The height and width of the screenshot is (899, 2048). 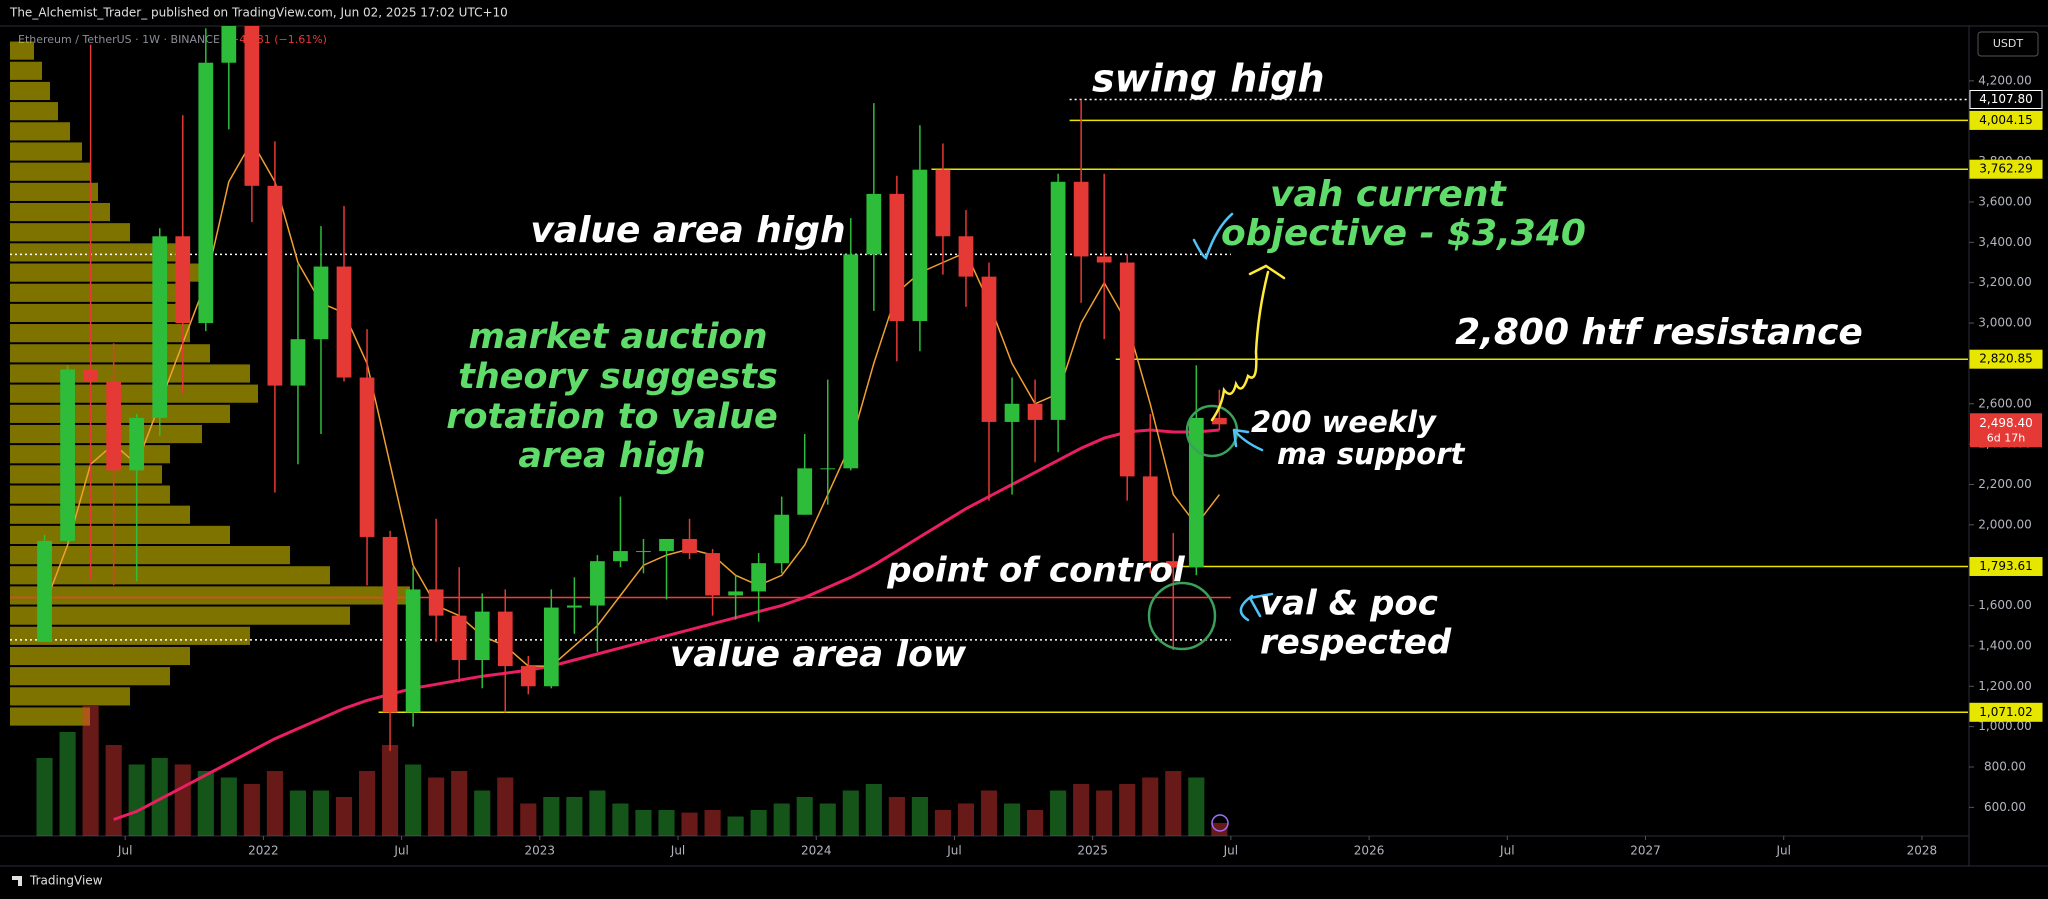 I want to click on y-tick-label: 3,200.00, so click(x=2004, y=282).